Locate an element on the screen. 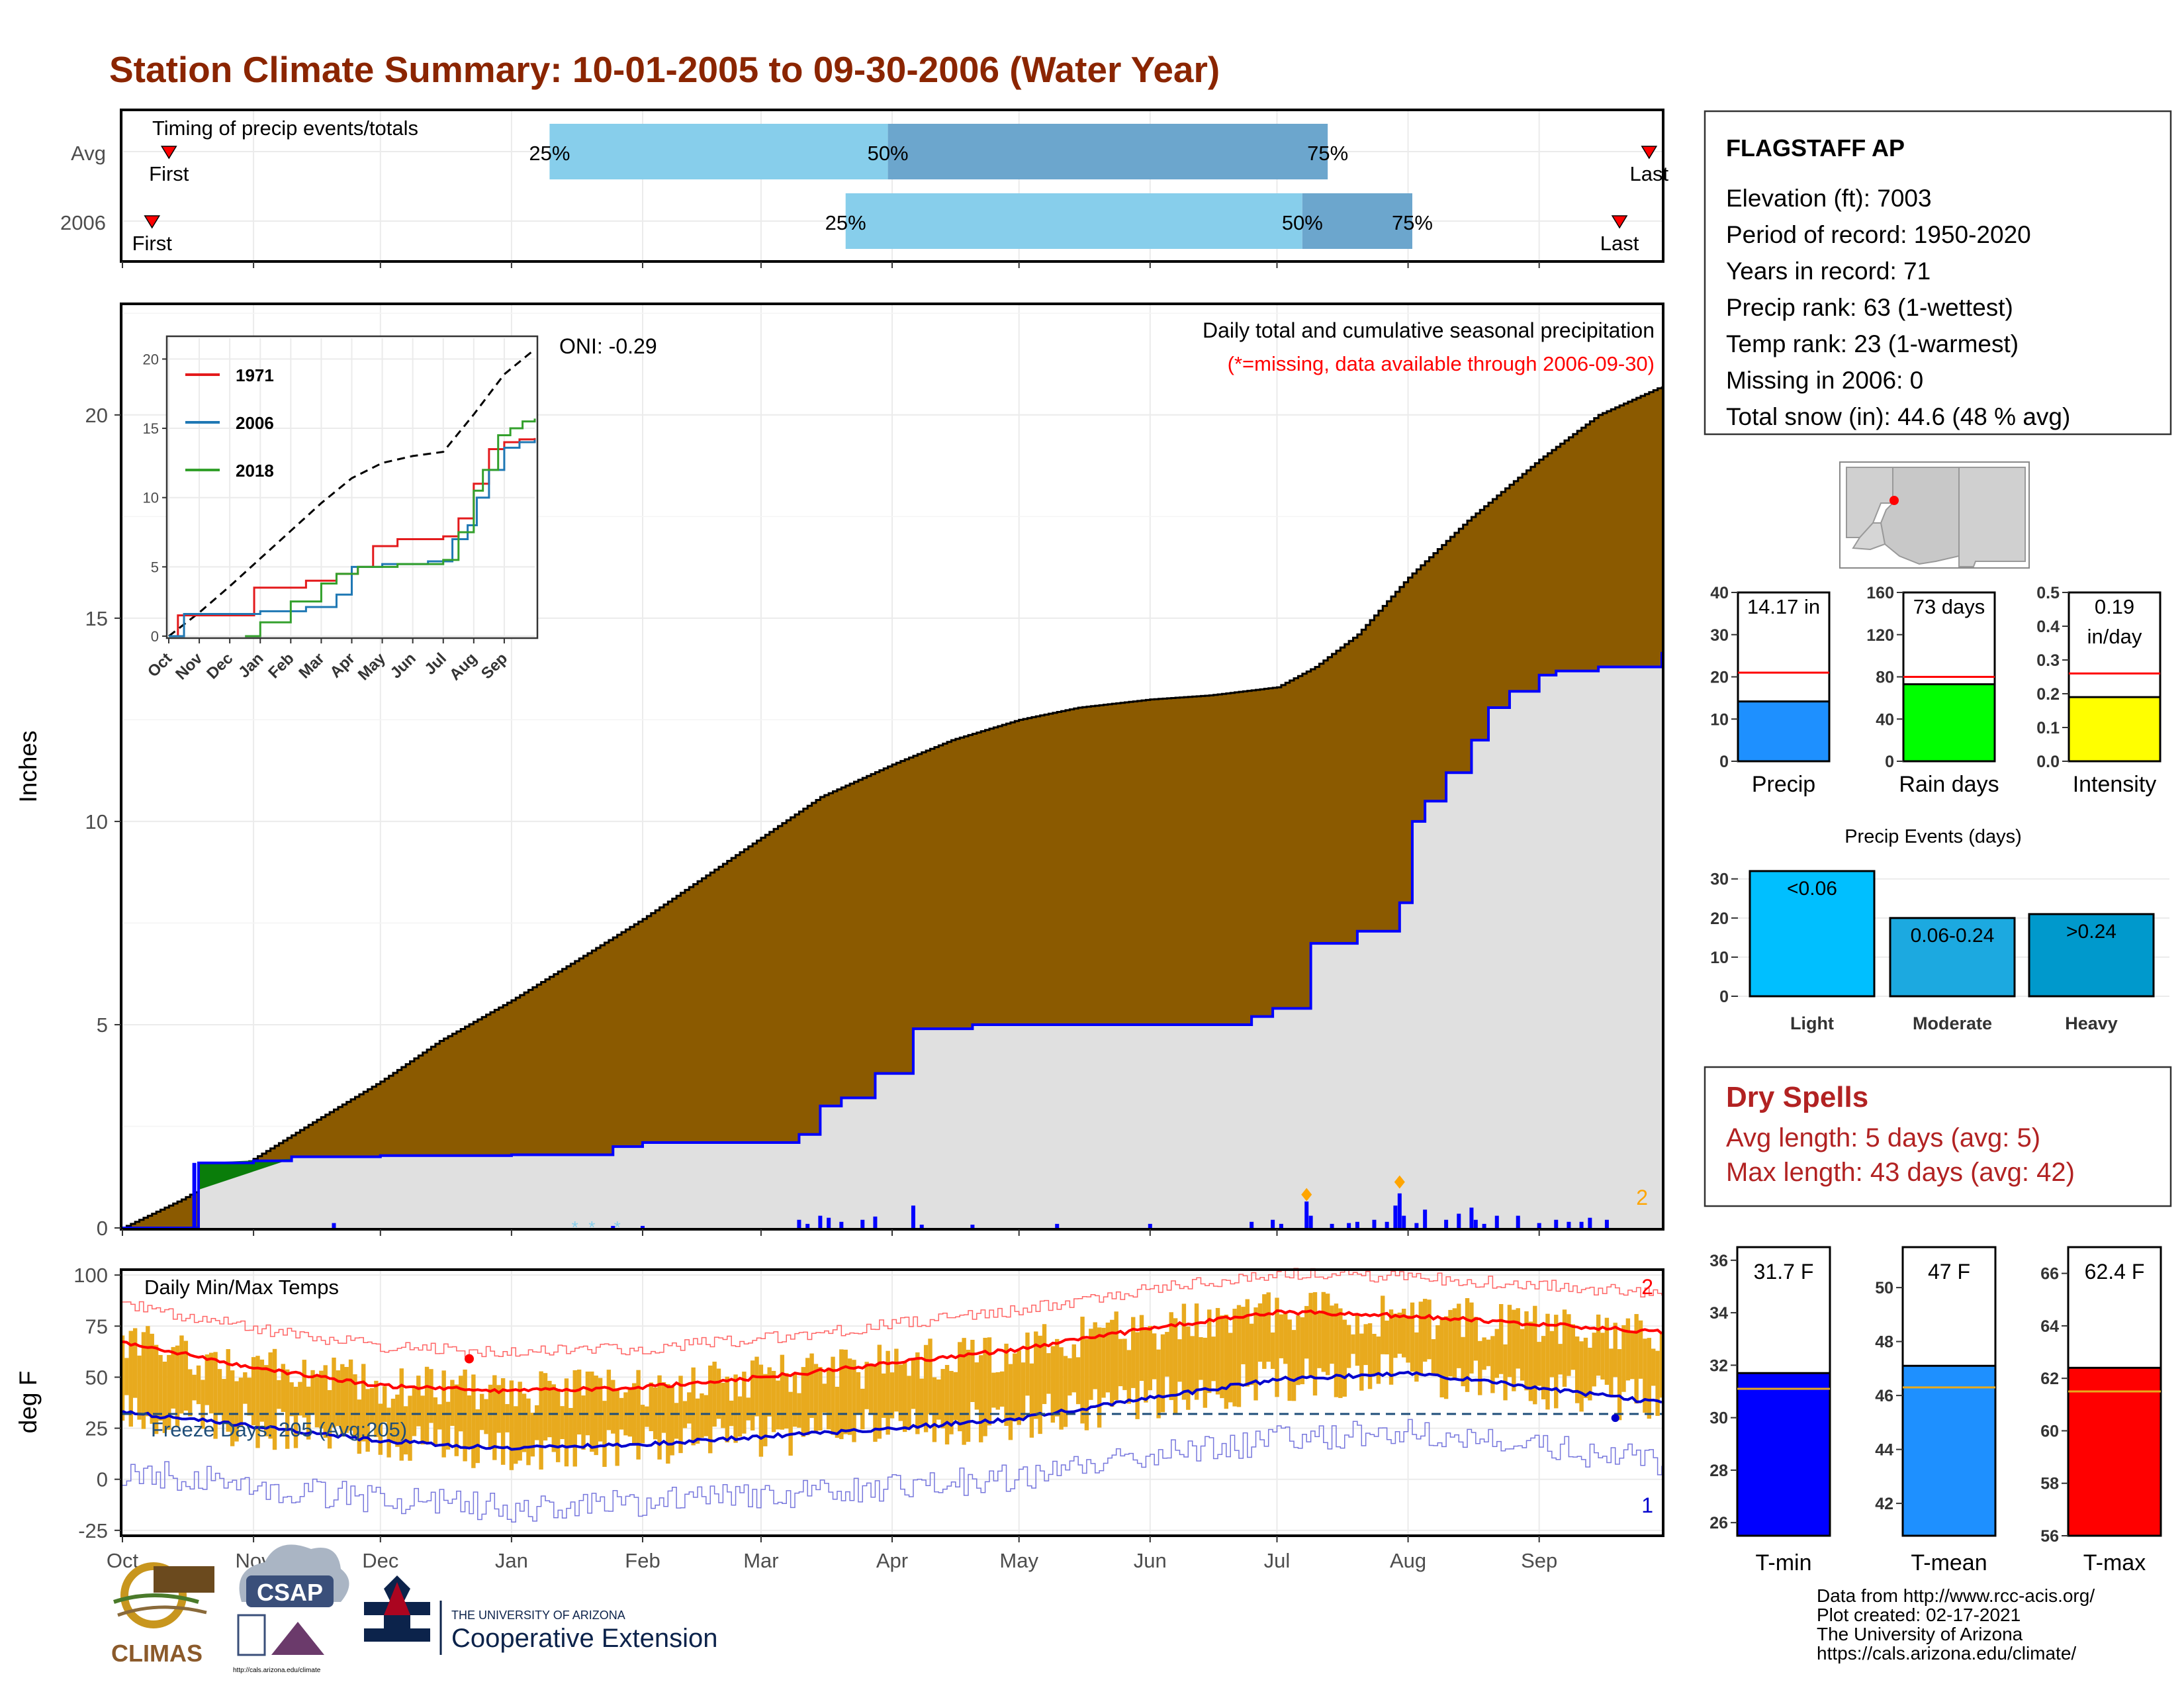 This screenshot has height=1688, width=2184. snow-marker: * is located at coordinates (591, 1227).